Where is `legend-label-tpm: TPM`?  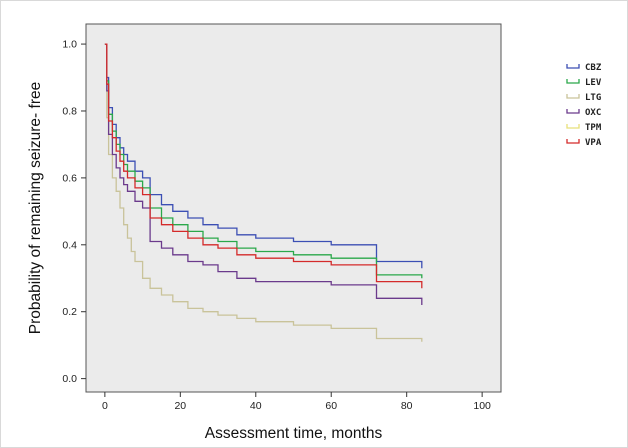
legend-label-tpm: TPM is located at coordinates (593, 128).